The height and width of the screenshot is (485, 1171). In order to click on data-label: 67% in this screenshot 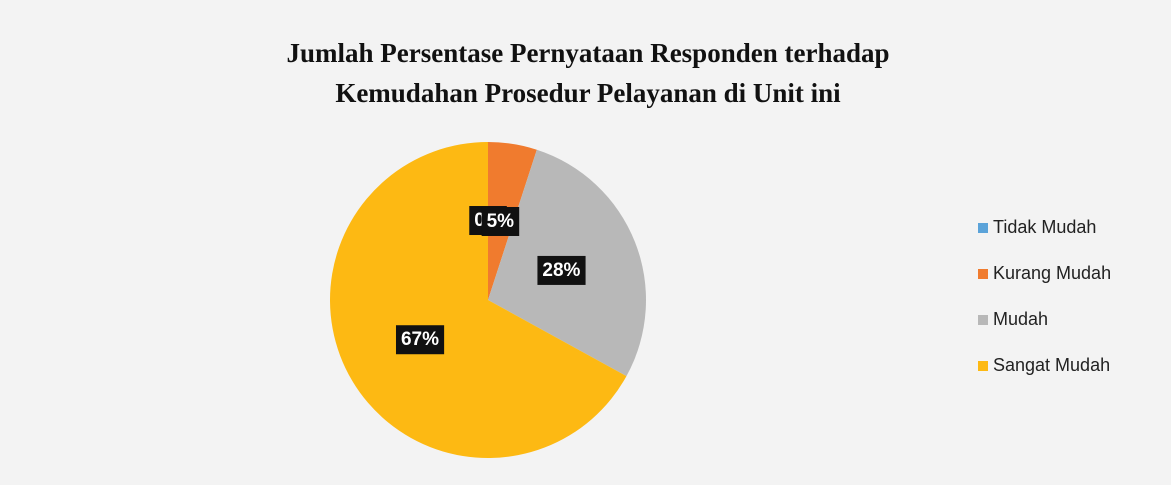, I will do `click(420, 339)`.